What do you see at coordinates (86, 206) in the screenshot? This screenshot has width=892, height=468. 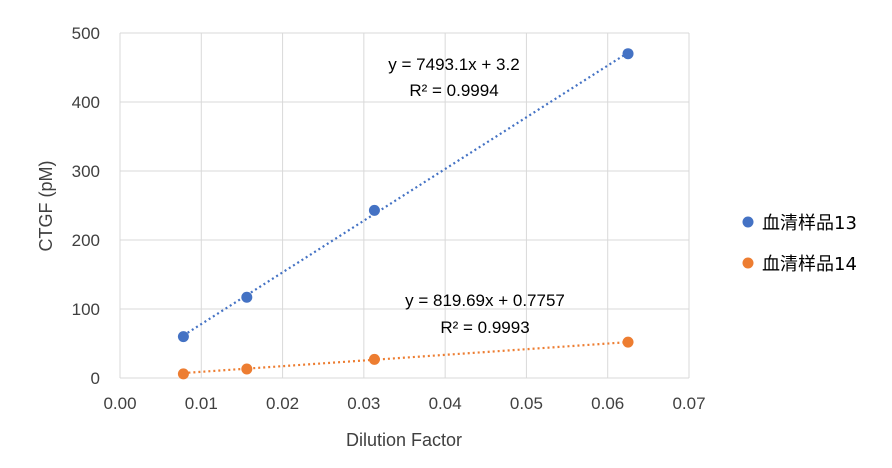 I see `y-tick-labels: 0 100 200 300 400 500` at bounding box center [86, 206].